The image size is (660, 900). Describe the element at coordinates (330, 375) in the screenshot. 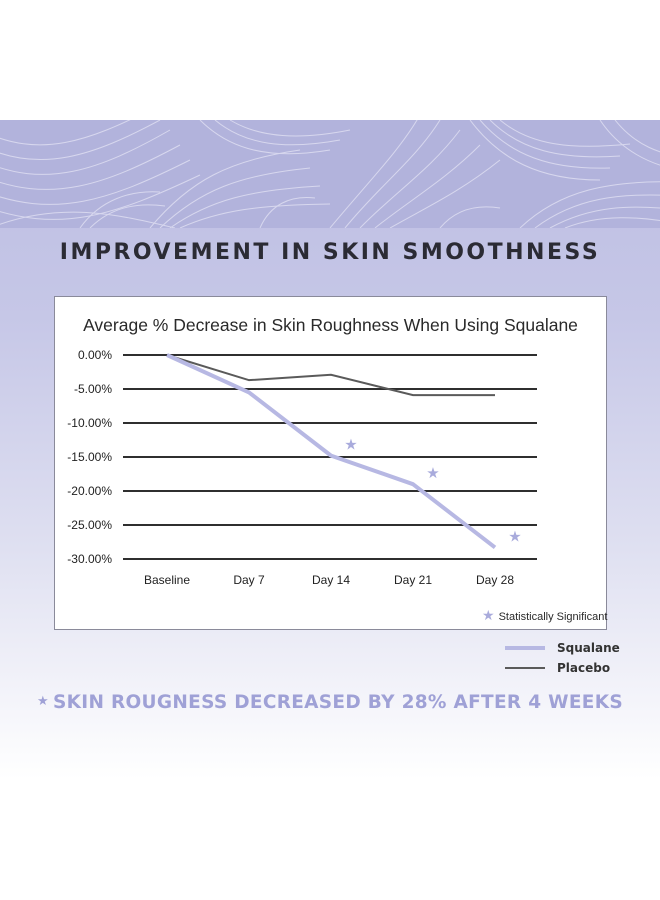

I see `series-line-placebo` at that location.